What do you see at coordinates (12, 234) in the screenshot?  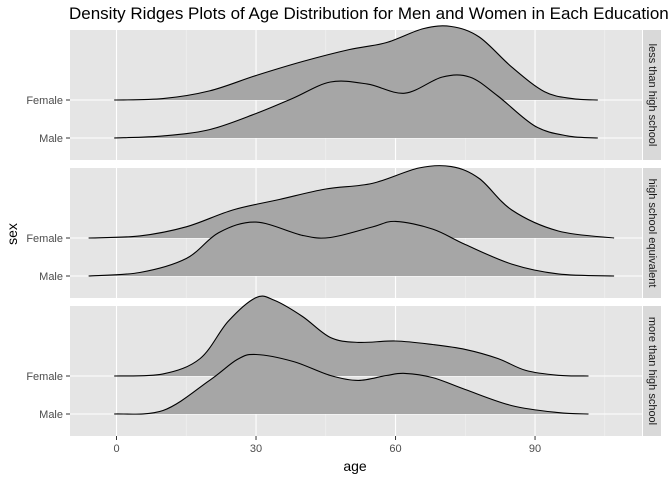 I see `y-axis-title: sex` at bounding box center [12, 234].